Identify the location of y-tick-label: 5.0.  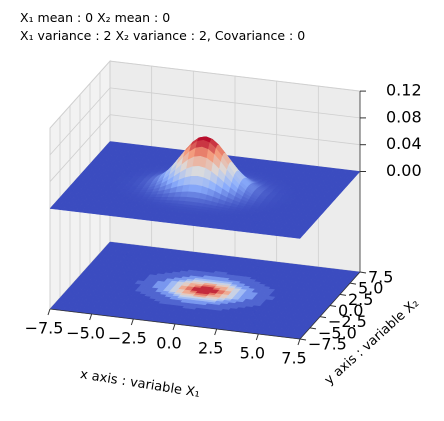
(370, 288).